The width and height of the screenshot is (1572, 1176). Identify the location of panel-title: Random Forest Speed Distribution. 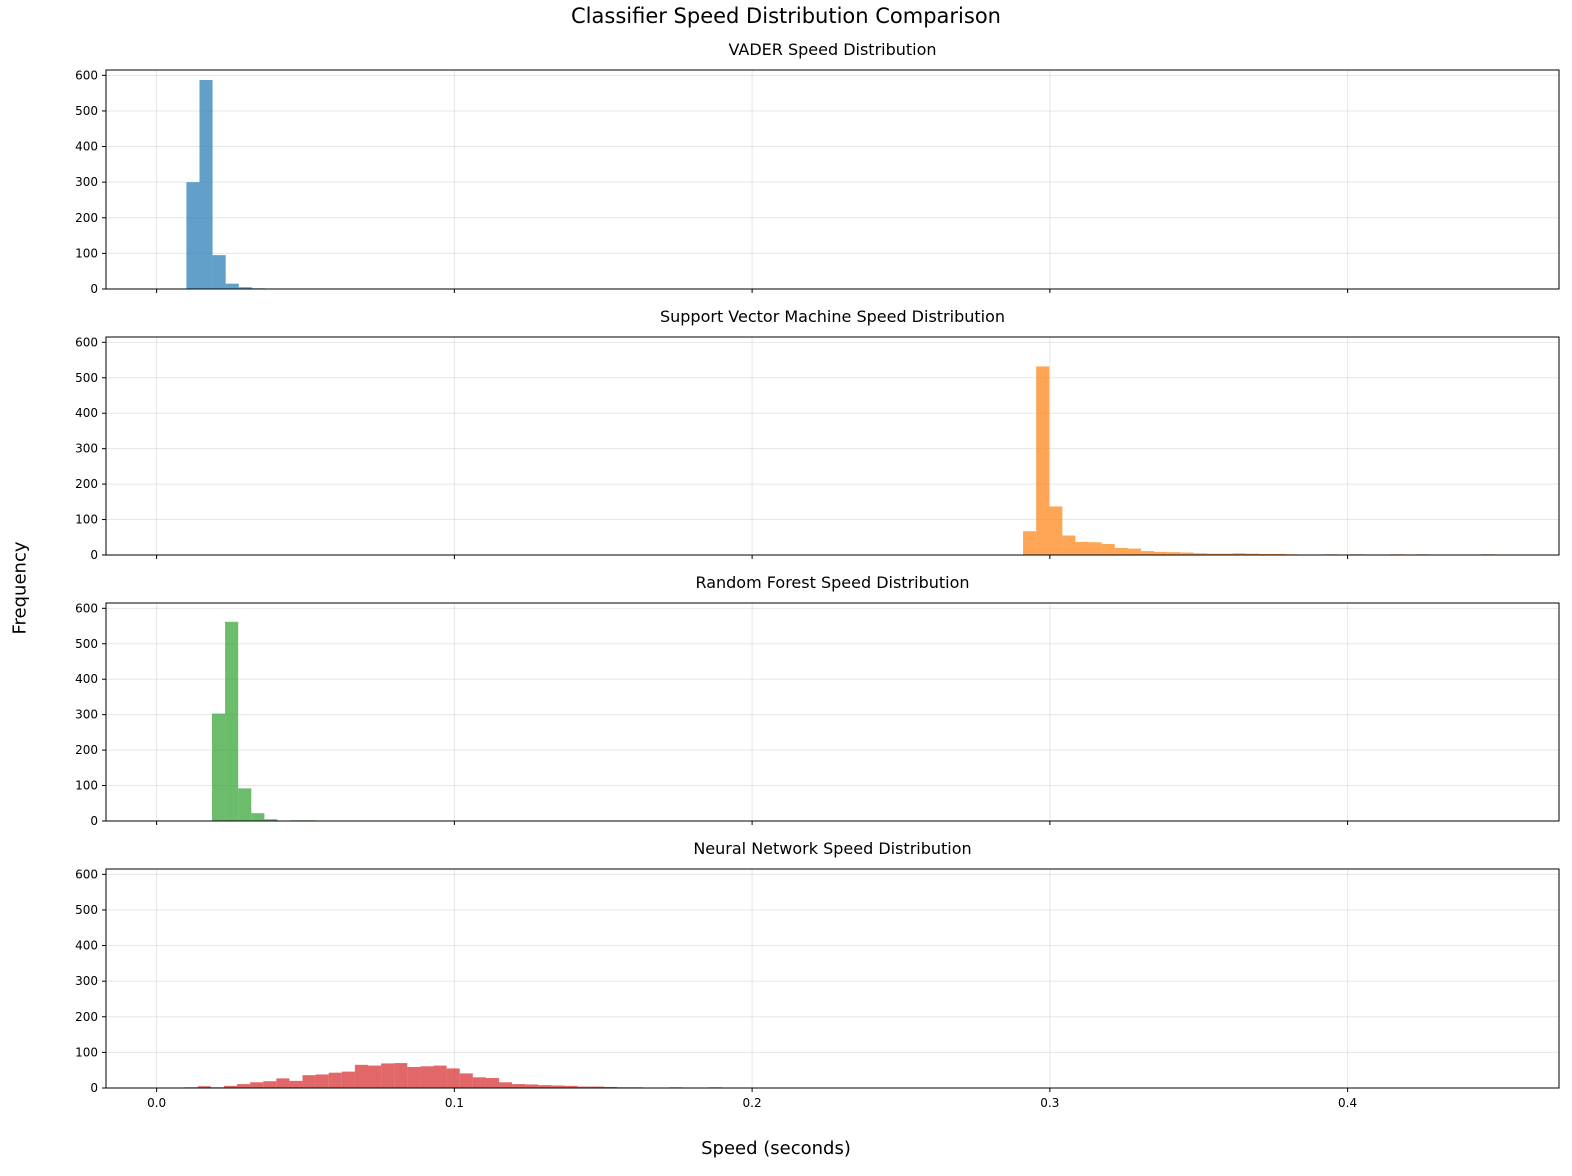
(832, 582).